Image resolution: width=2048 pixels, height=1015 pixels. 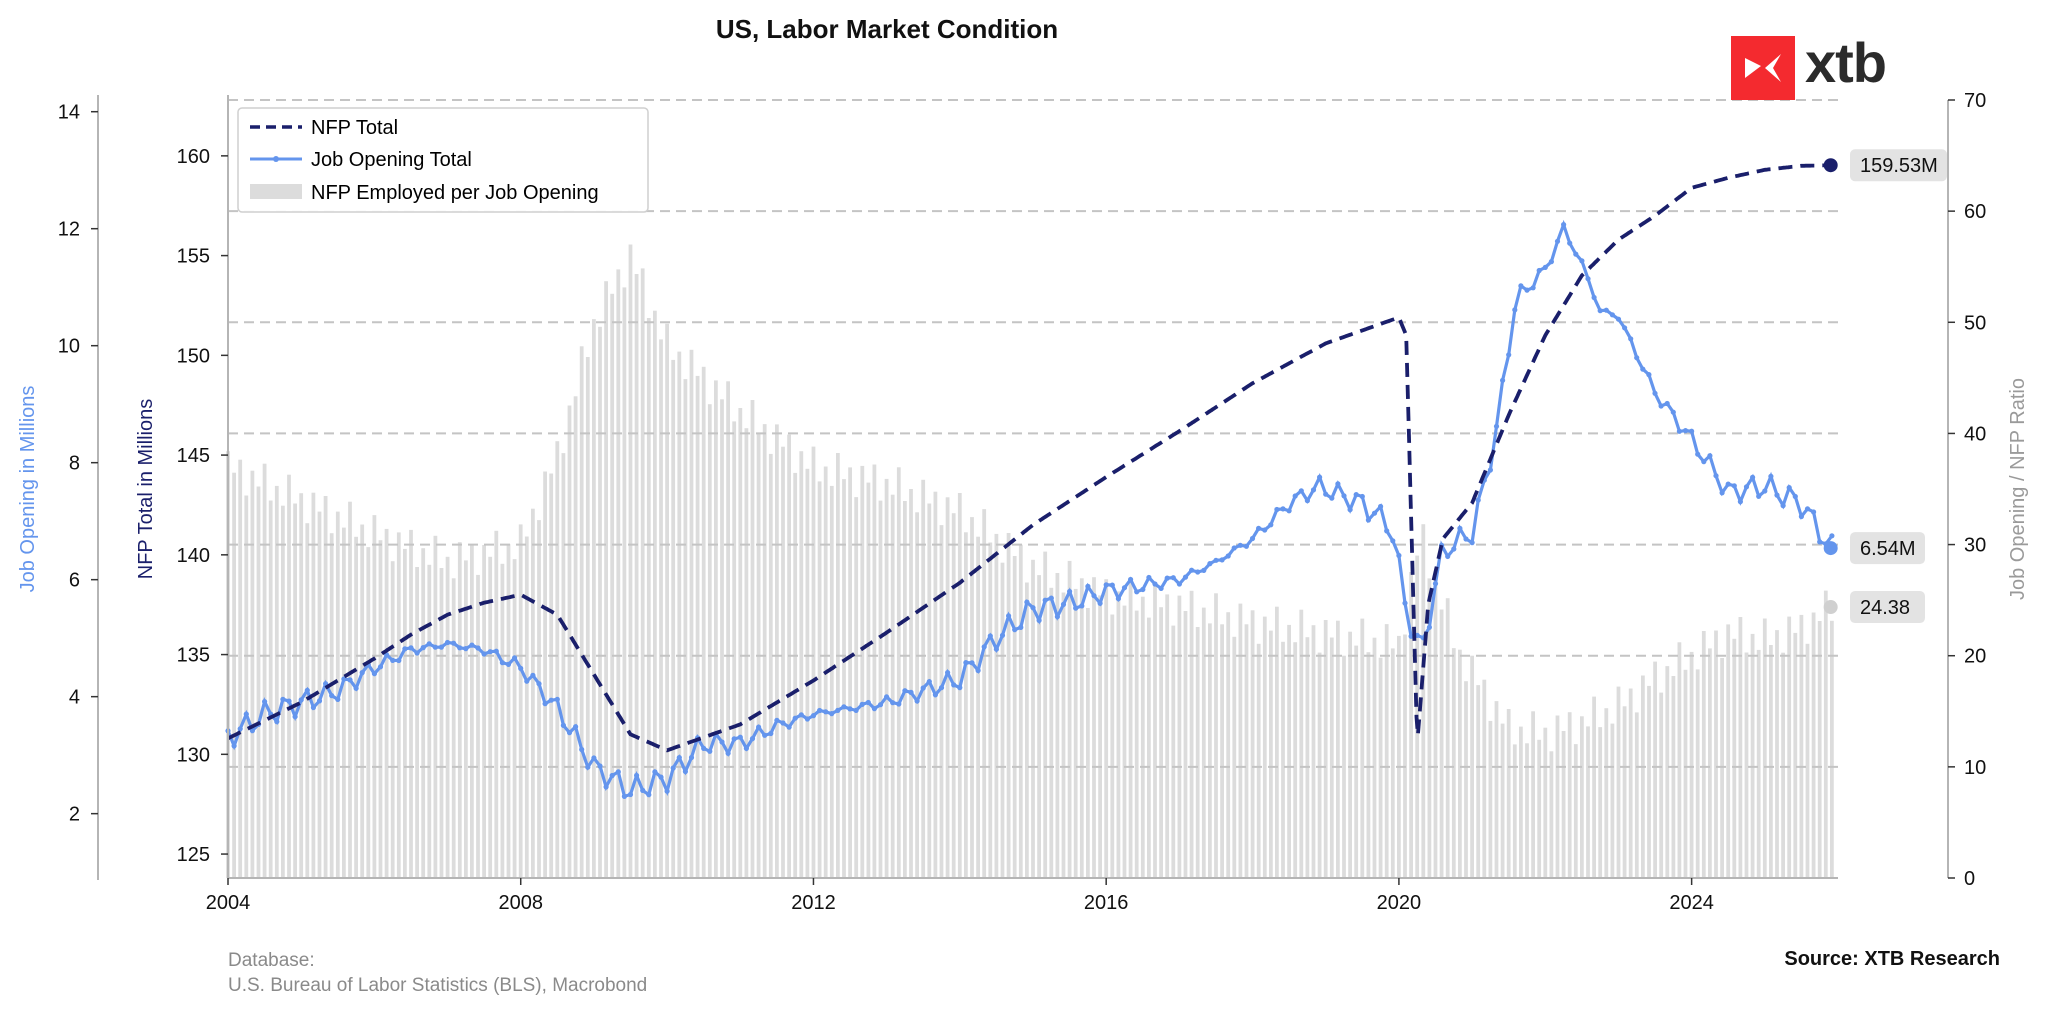 I want to click on nfp-axis-label: NFP Total in Millions, so click(x=146, y=489).